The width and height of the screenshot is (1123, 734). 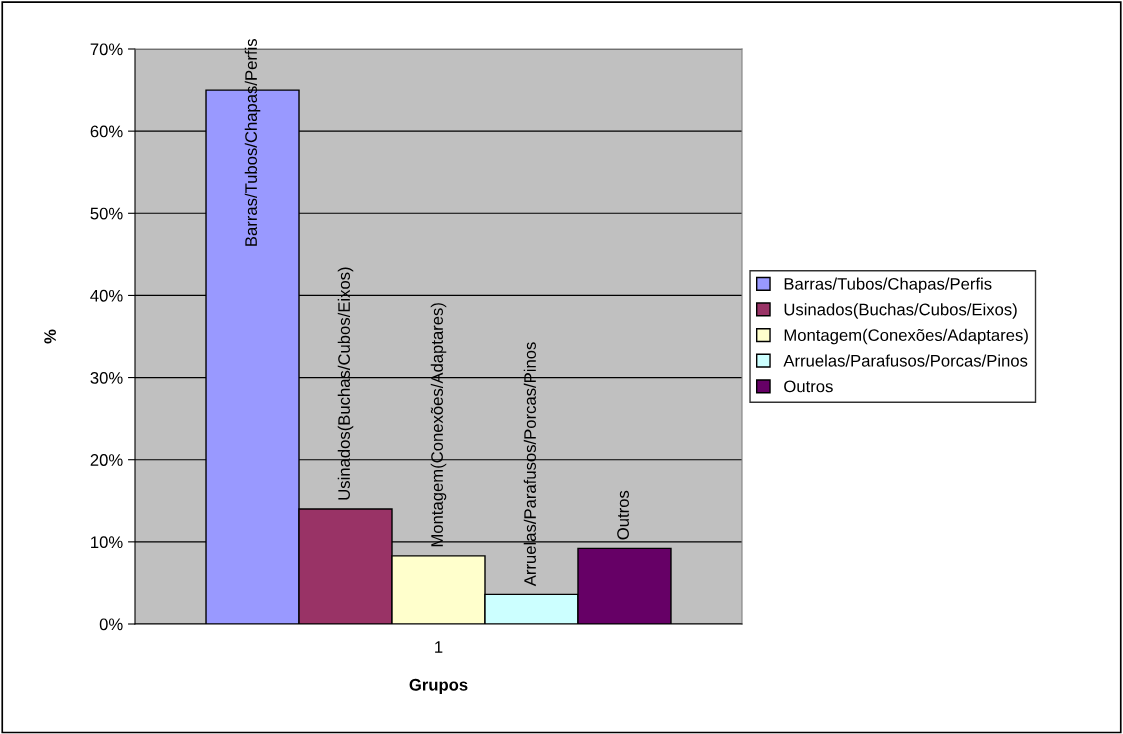 What do you see at coordinates (438, 686) in the screenshot?
I see `x-axis-title: Grupos` at bounding box center [438, 686].